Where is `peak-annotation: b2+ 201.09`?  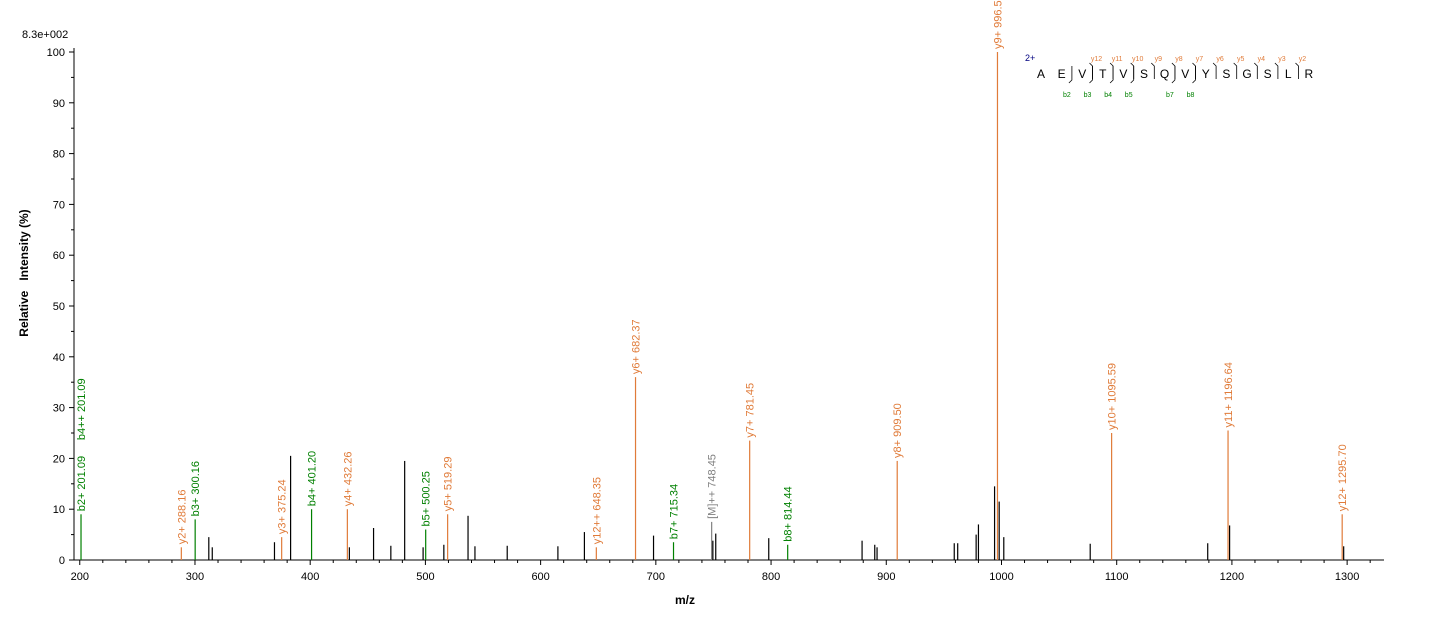
peak-annotation: b2+ 201.09 is located at coordinates (82, 483).